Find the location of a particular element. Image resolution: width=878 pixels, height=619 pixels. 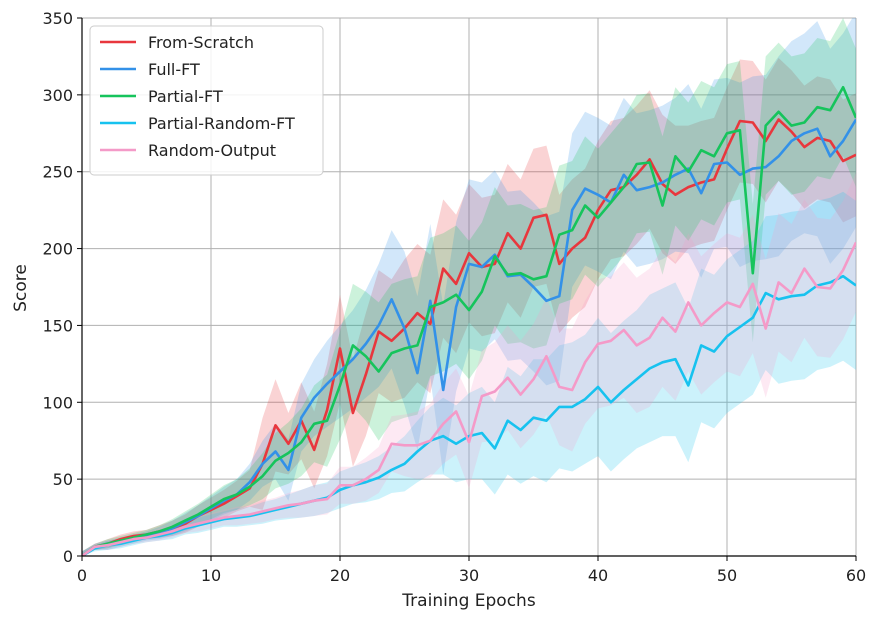

y-tick-labels: 0 50 100 150 200 250 300 350 is located at coordinates (57, 287).